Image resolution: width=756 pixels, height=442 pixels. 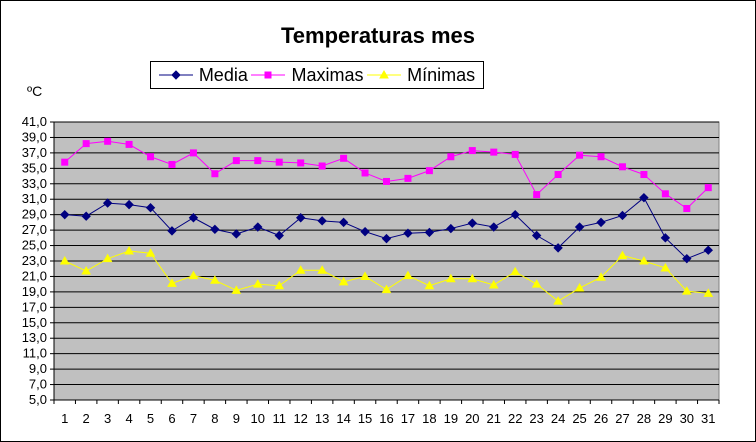 I want to click on x-tick-label: 25, so click(x=579, y=418).